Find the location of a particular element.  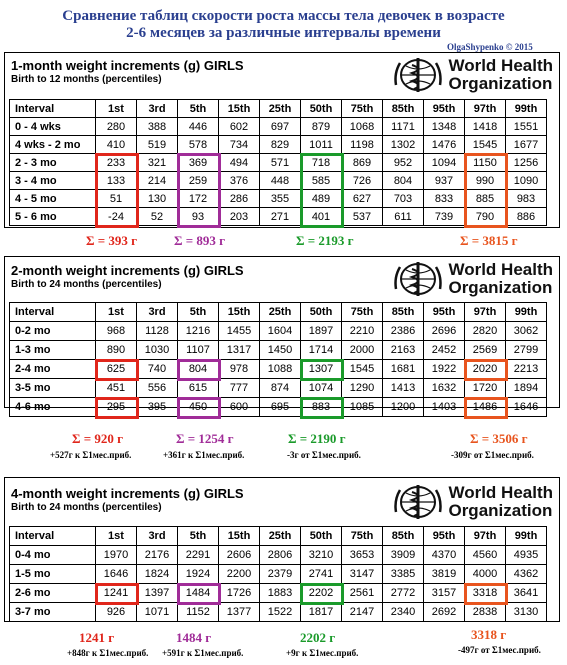

table-cell: 537 is located at coordinates (362, 216).